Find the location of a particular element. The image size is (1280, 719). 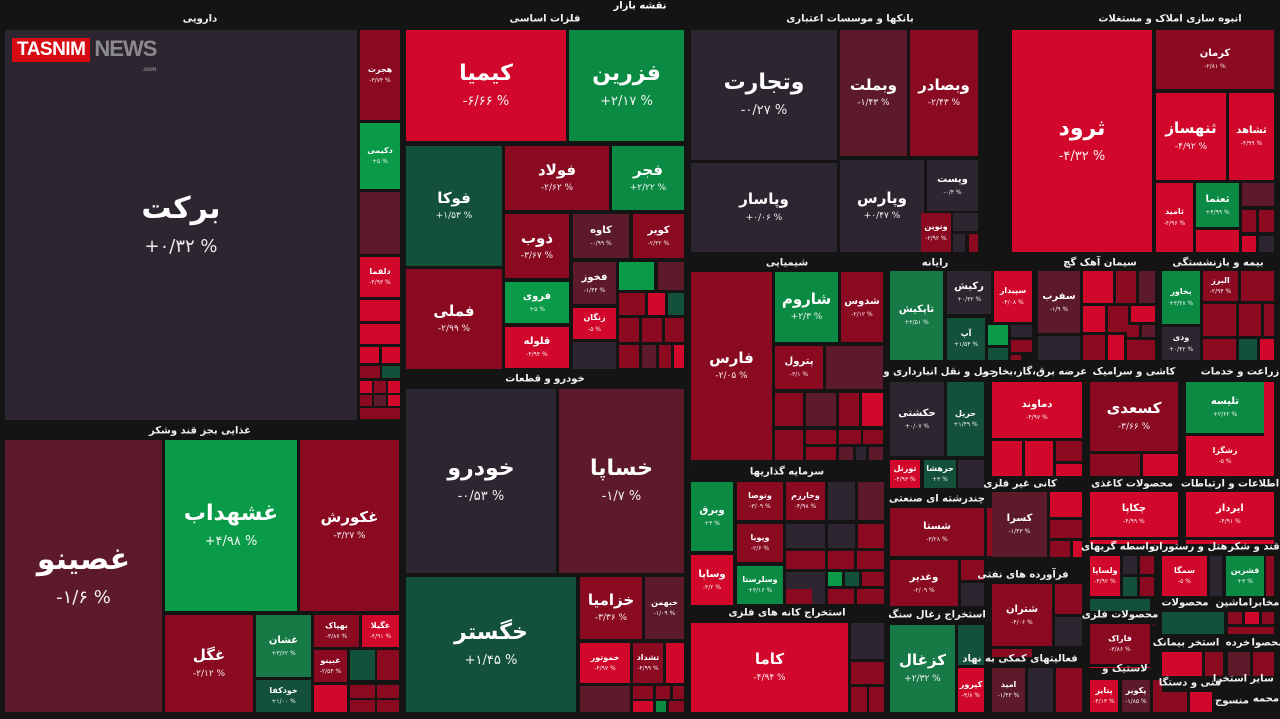

treemap-tile: چکاپا -۴/۹۹ % is located at coordinates (1134, 514).